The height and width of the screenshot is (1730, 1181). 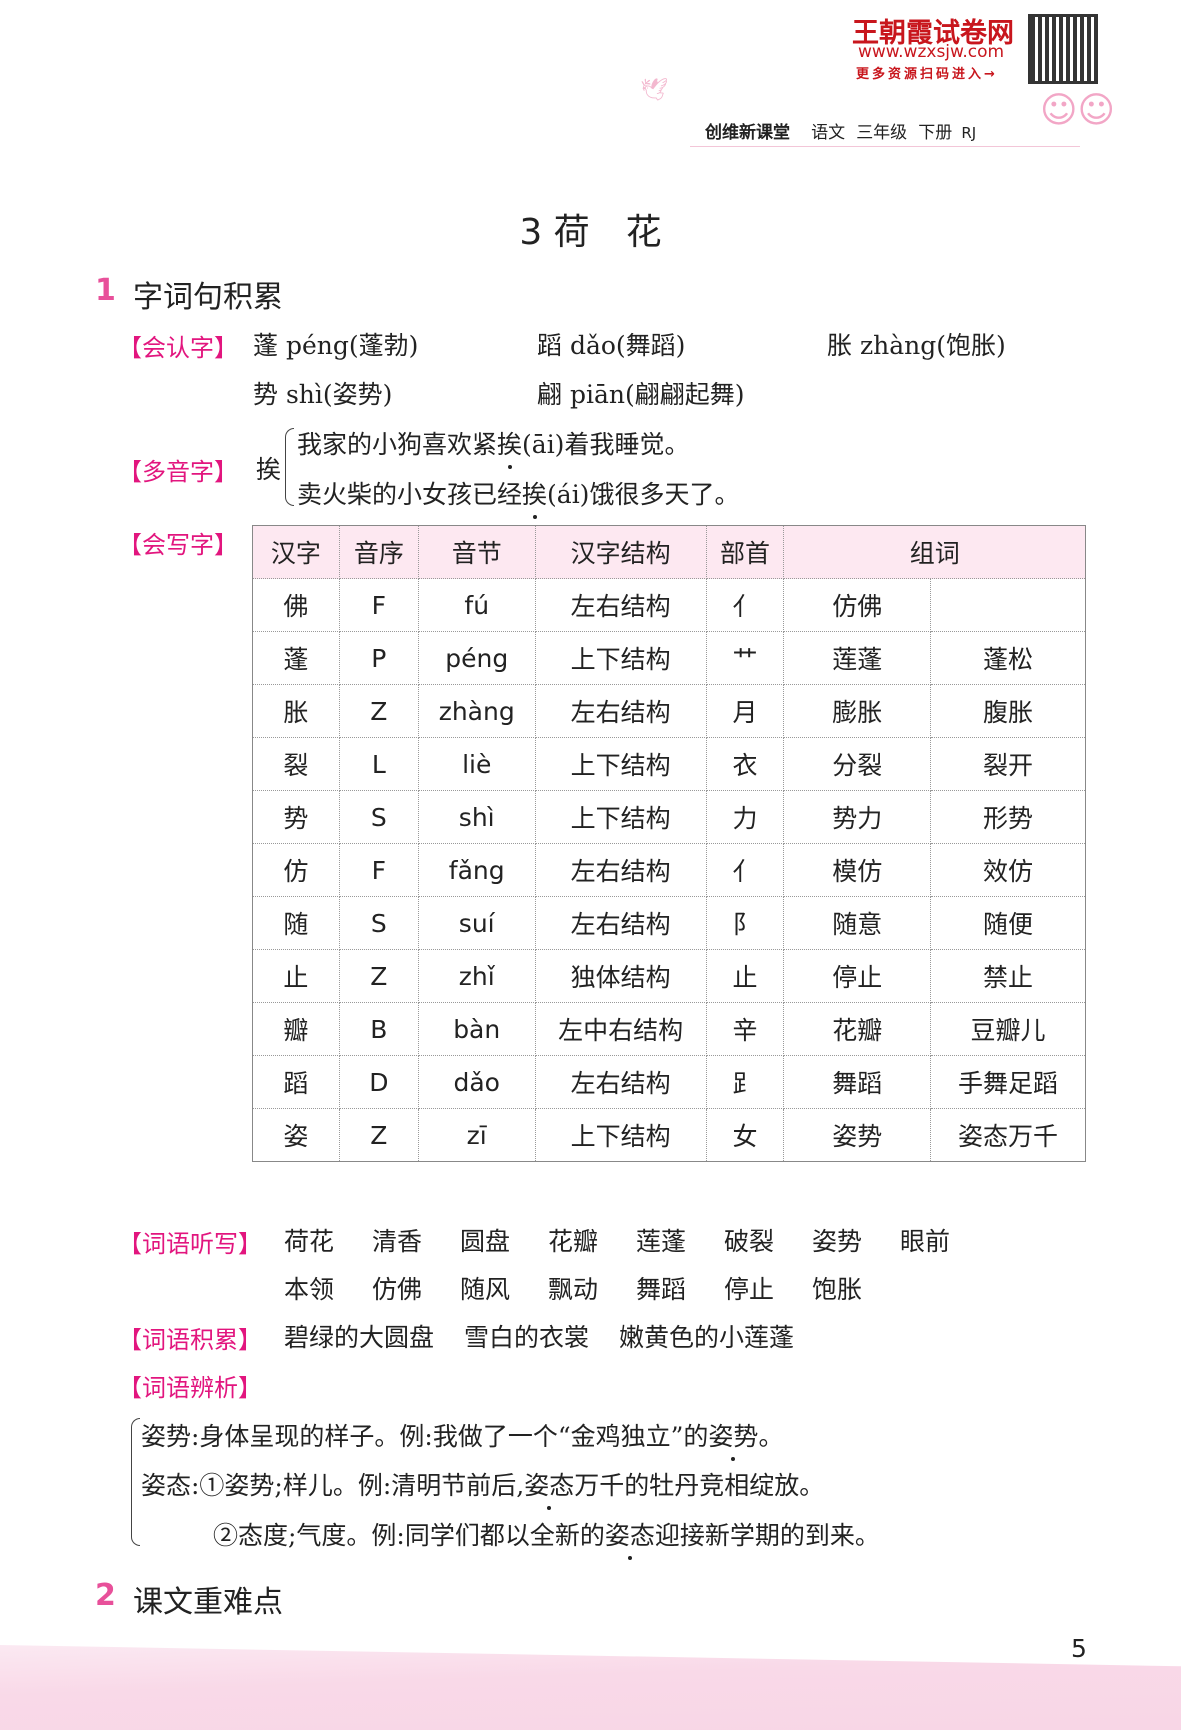 I want to click on table-cell: 亻, so click(x=745, y=605).